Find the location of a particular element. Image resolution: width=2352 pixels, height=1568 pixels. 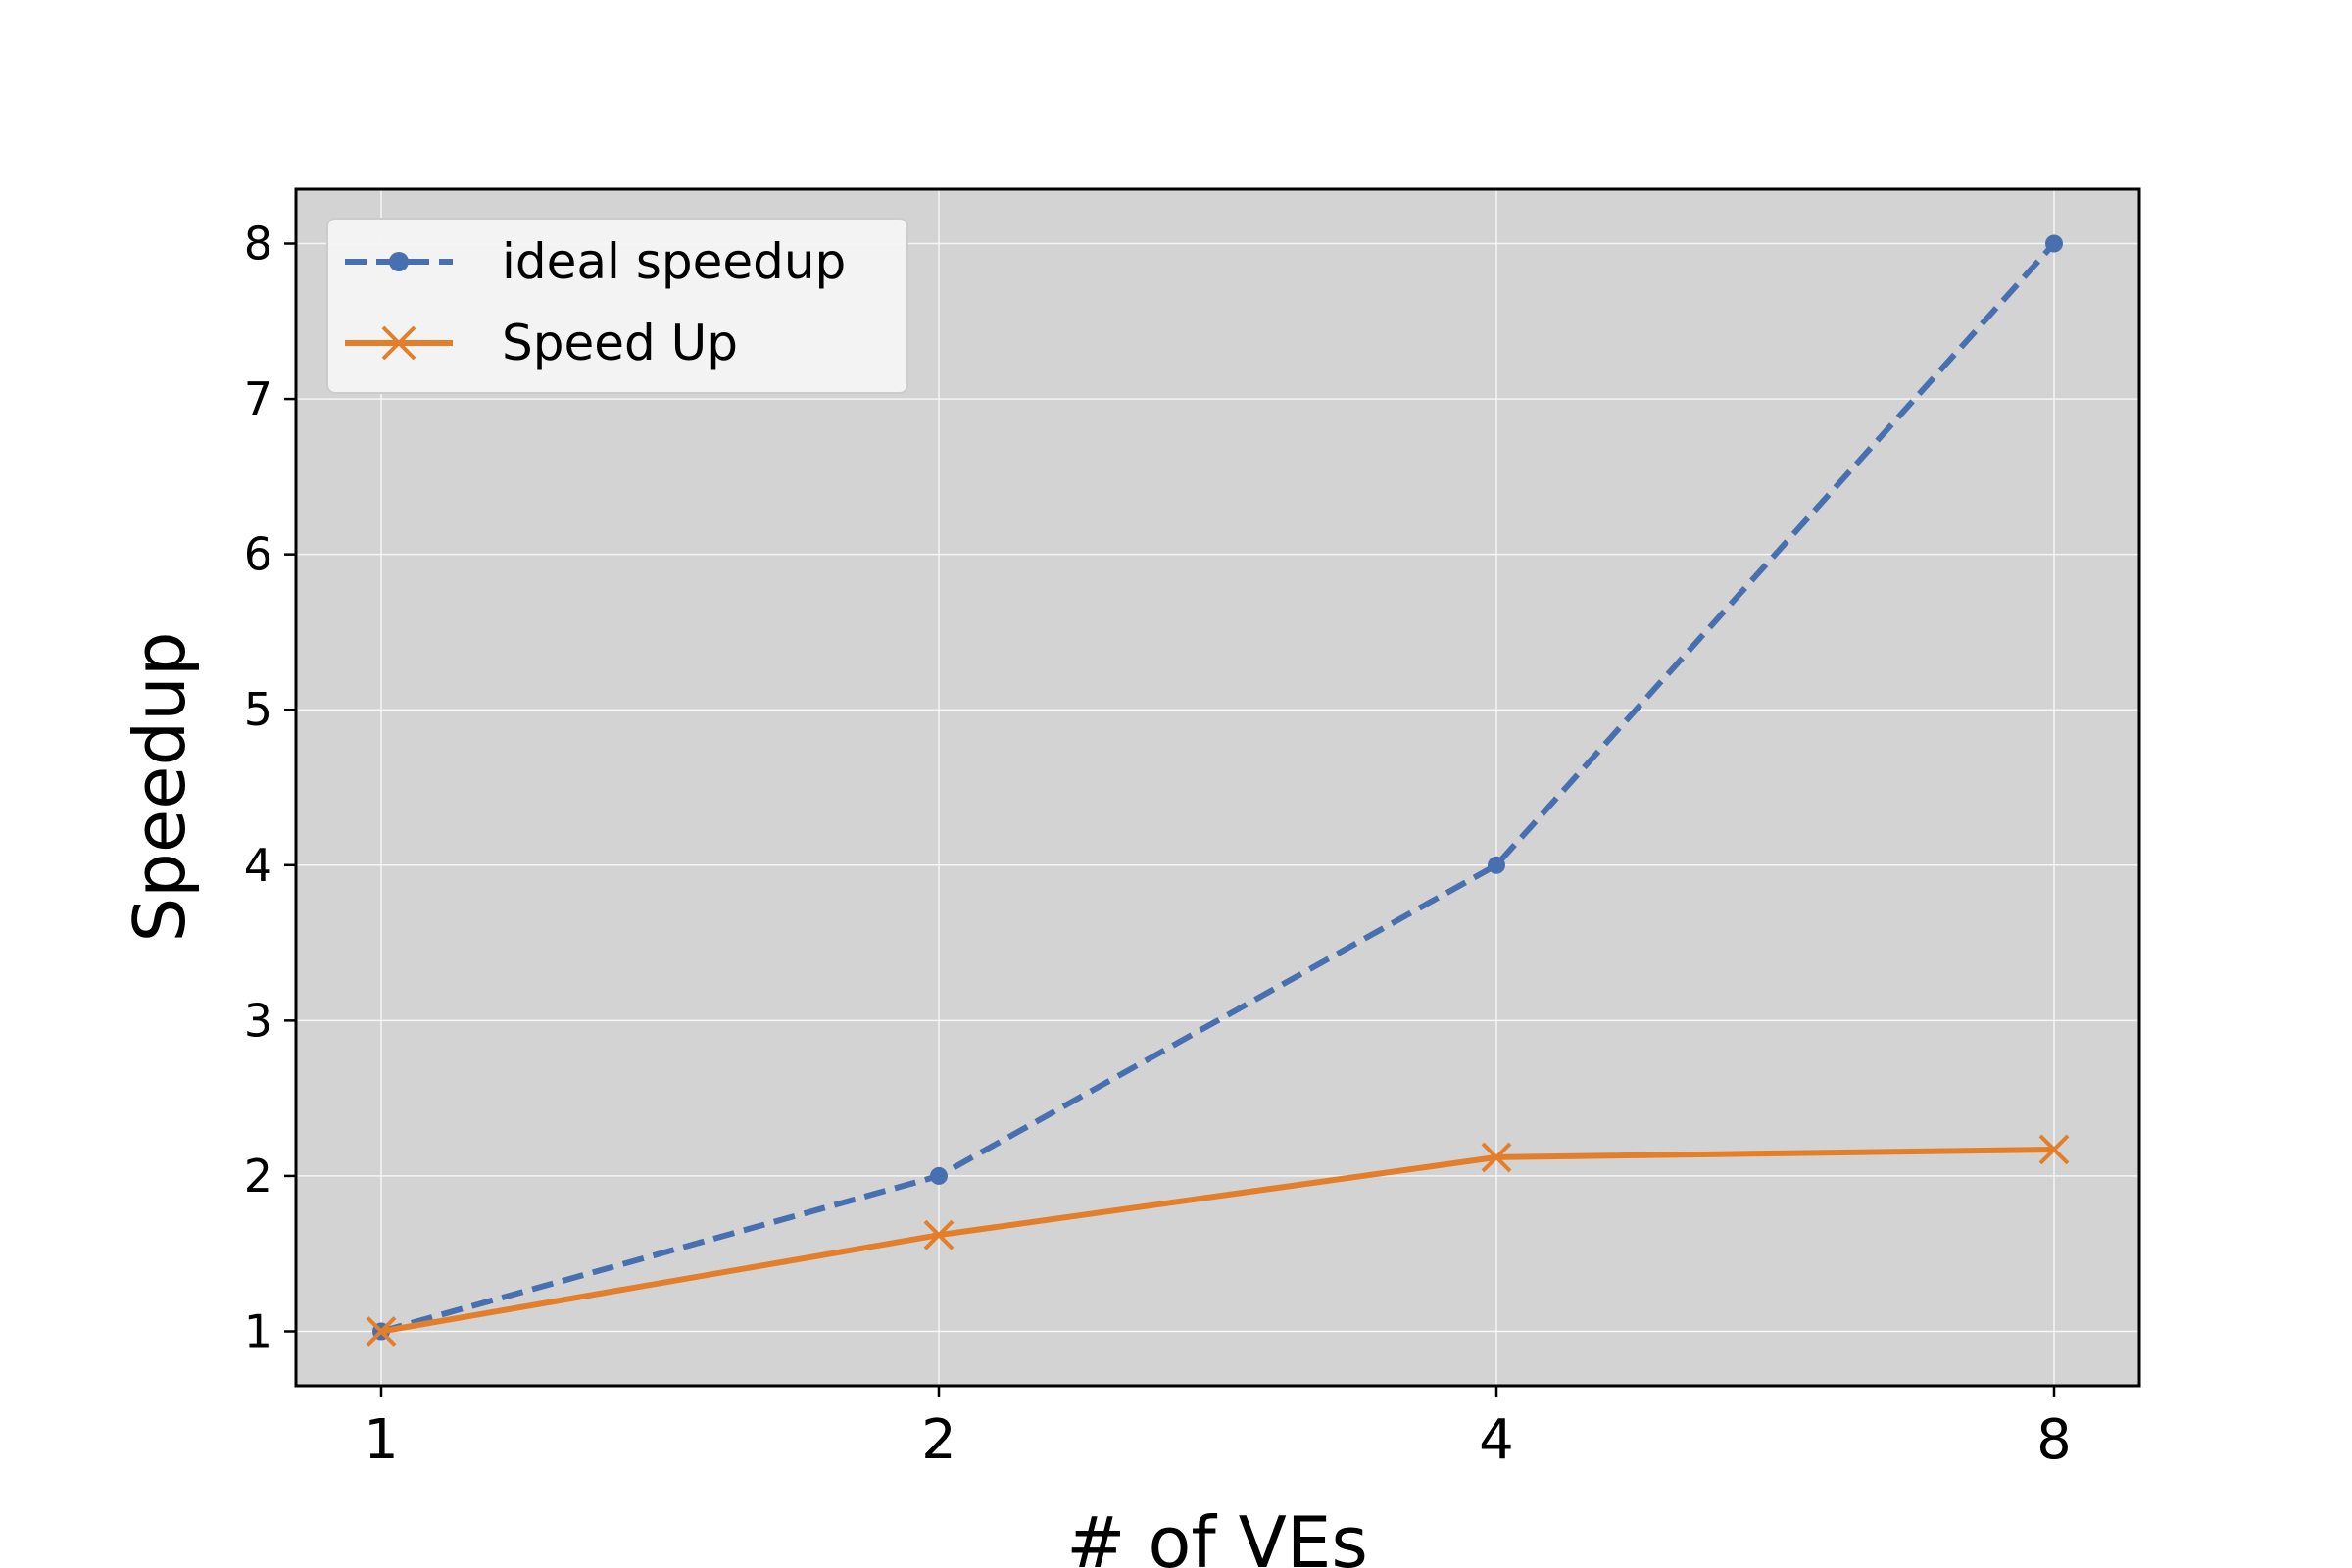

x-tick-label: 2 is located at coordinates (938, 1440).